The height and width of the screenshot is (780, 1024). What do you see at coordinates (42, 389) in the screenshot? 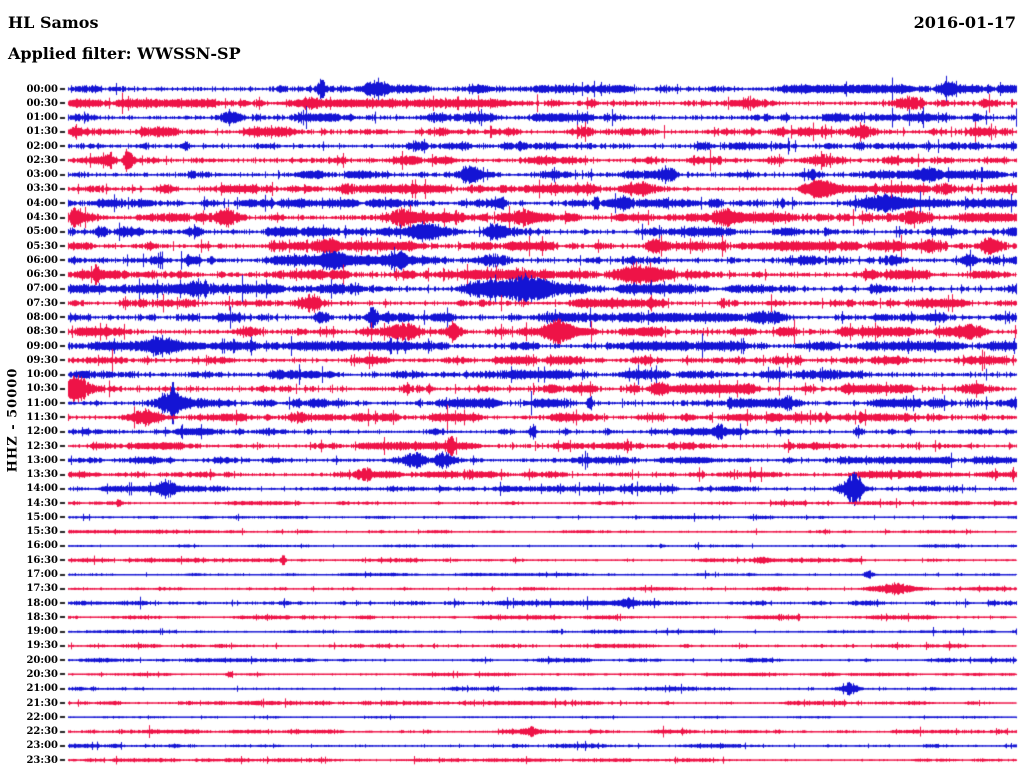
I see `time-label: 10:30` at bounding box center [42, 389].